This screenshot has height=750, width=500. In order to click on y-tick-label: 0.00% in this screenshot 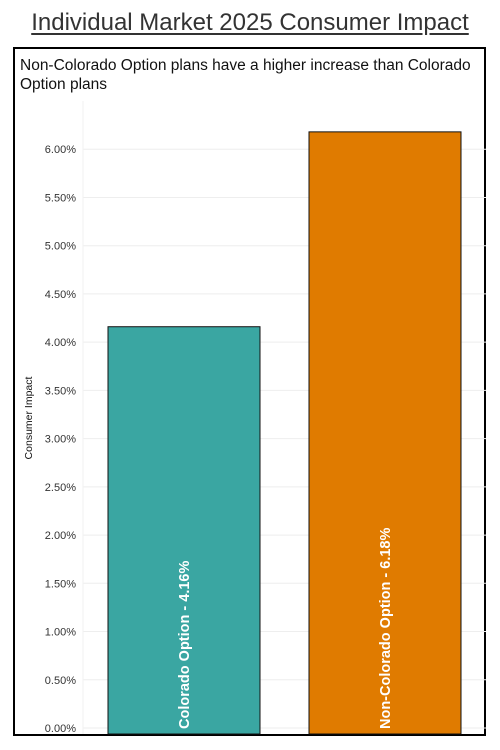, I will do `click(60, 729)`.